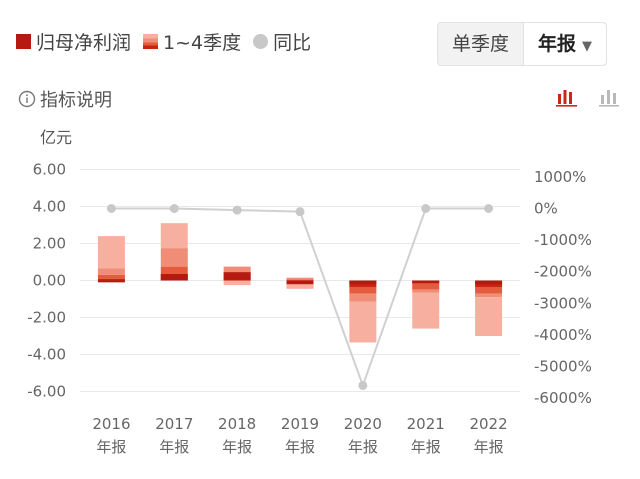 Image resolution: width=640 pixels, height=479 pixels. I want to click on chart-type-switch, so click(597, 97).